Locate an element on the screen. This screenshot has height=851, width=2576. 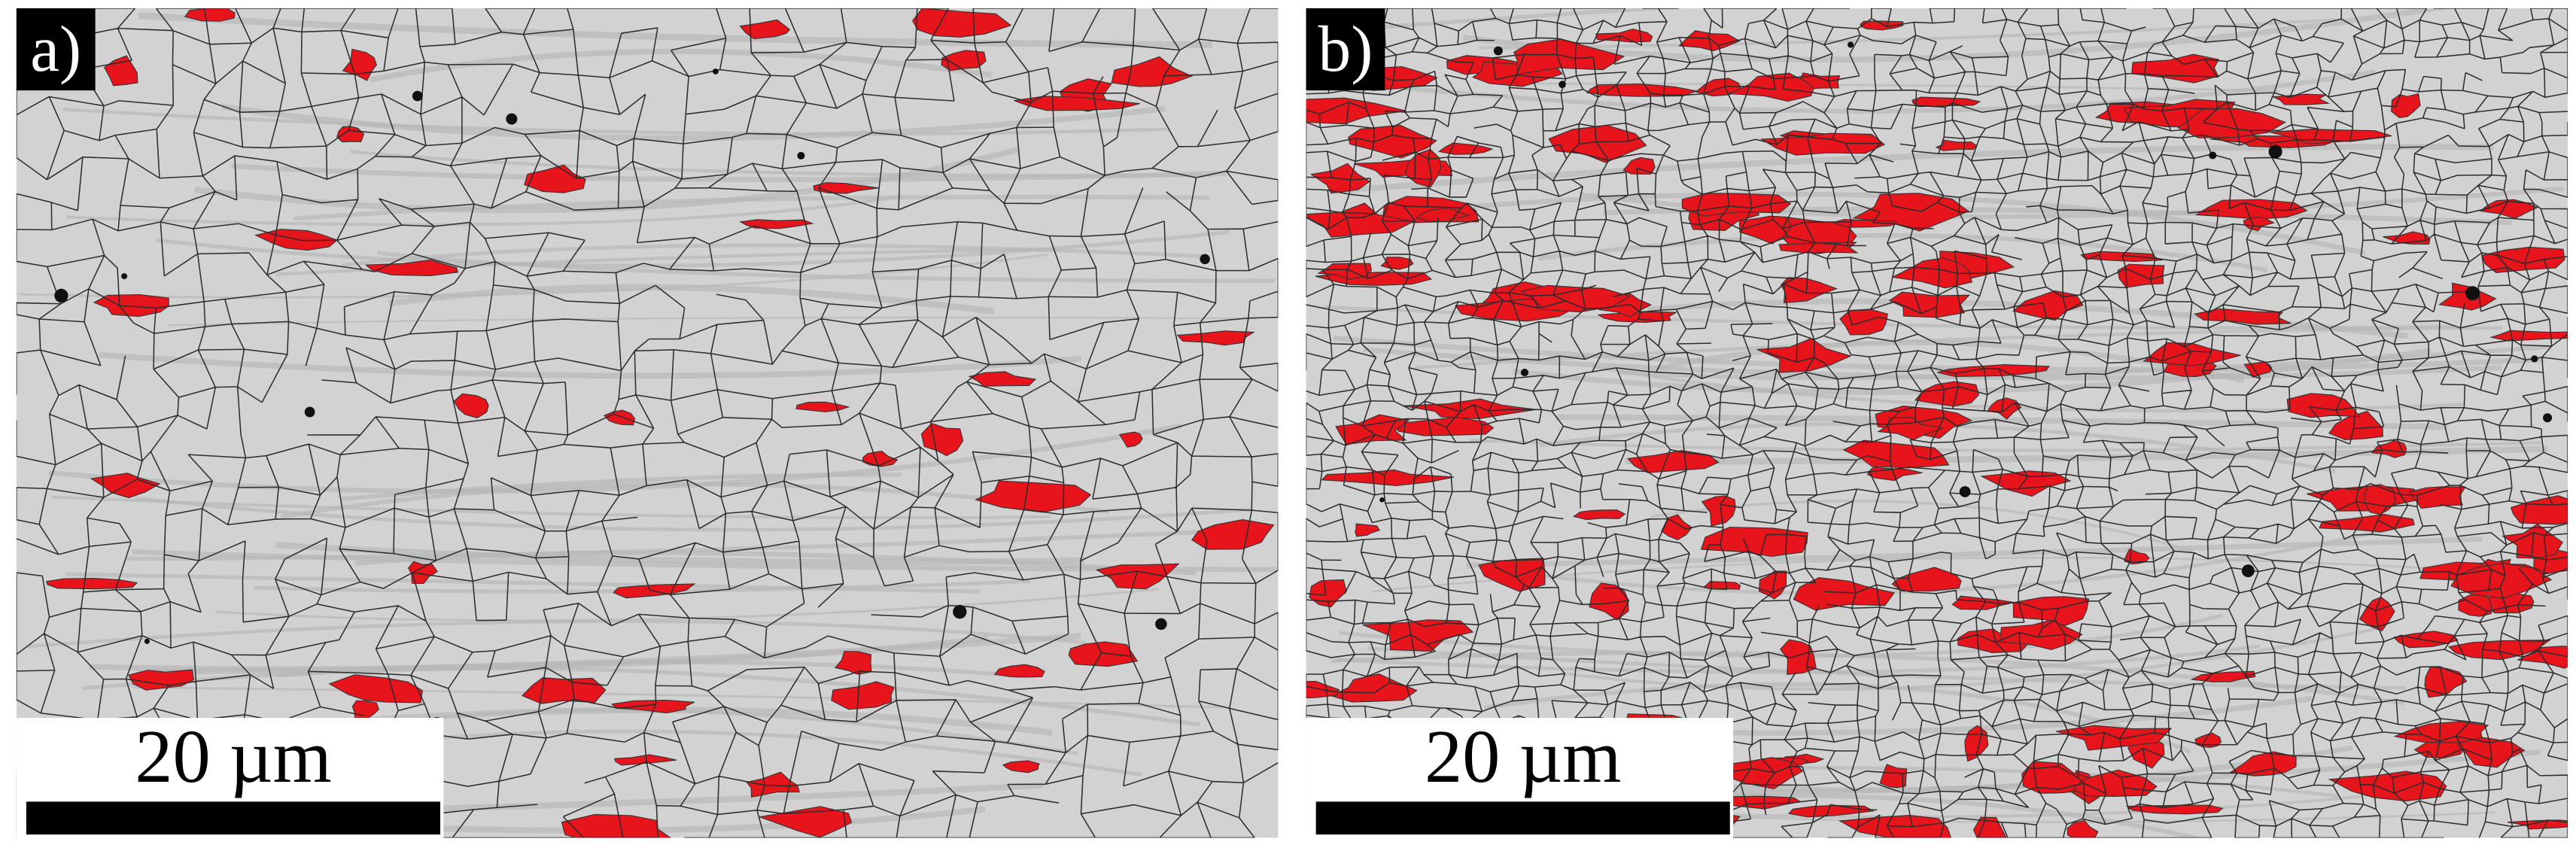
panel-label: a) is located at coordinates (55, 48).